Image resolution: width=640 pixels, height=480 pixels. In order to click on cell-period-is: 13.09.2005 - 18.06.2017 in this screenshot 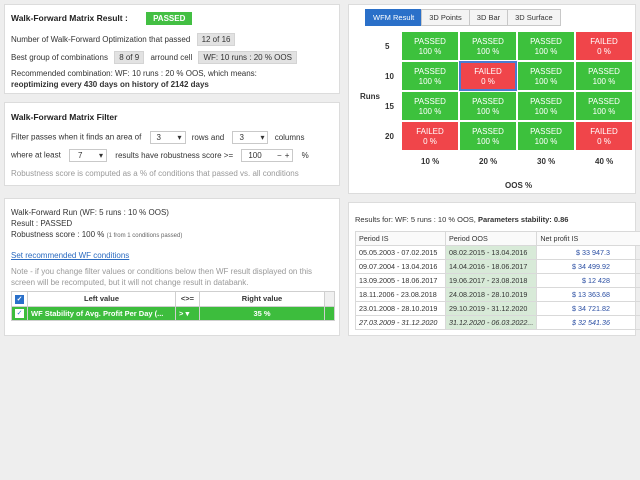, I will do `click(400, 280)`.